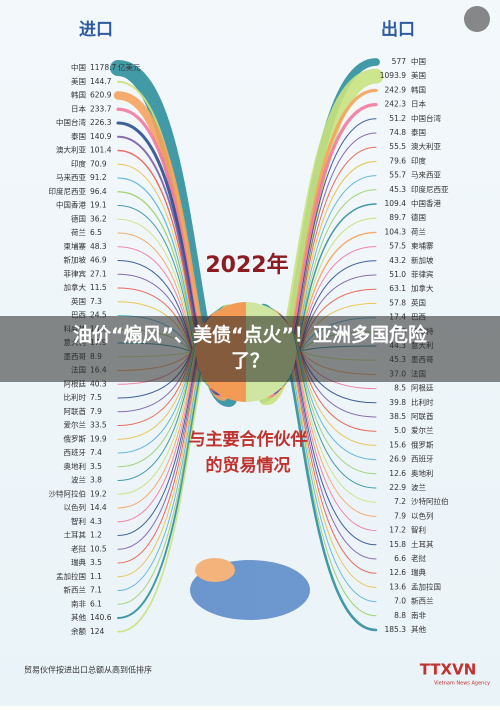 The height and width of the screenshot is (710, 500). What do you see at coordinates (98, 163) in the screenshot?
I see `value-label: 70.9` at bounding box center [98, 163].